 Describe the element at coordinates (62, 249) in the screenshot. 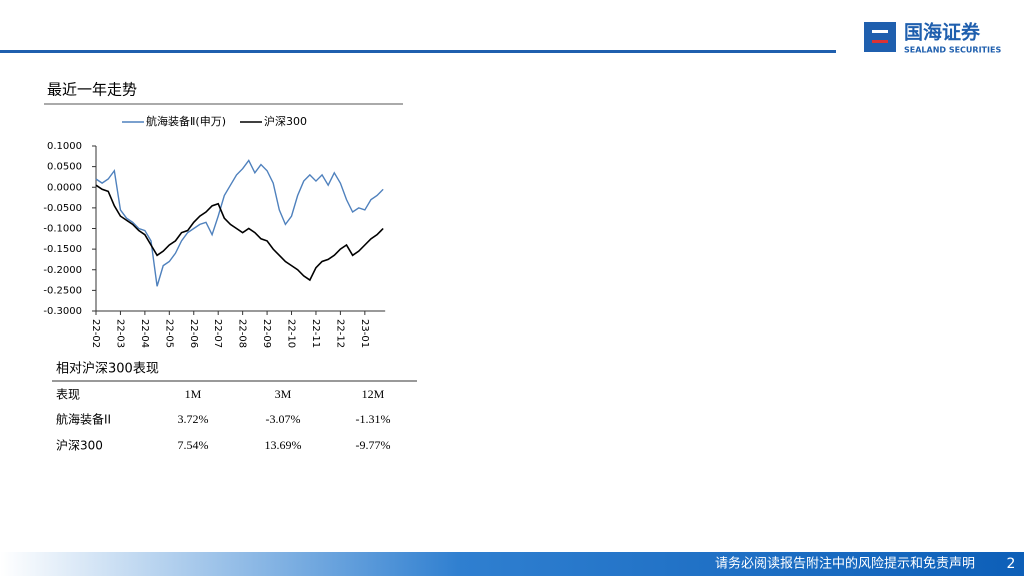

I see `y-tick-label: -0.1500` at that location.